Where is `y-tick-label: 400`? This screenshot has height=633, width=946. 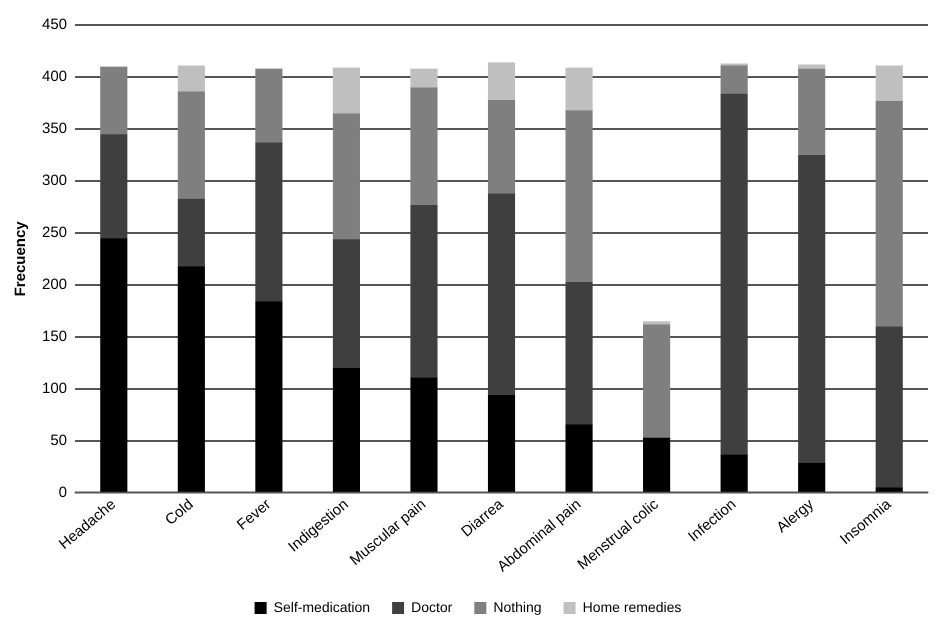
y-tick-label: 400 is located at coordinates (55, 77).